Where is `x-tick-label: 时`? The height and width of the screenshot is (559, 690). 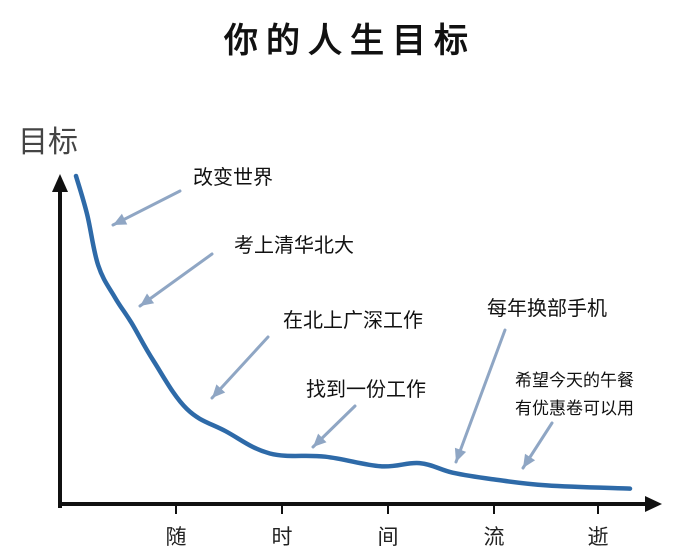
x-tick-label: 时 is located at coordinates (282, 537).